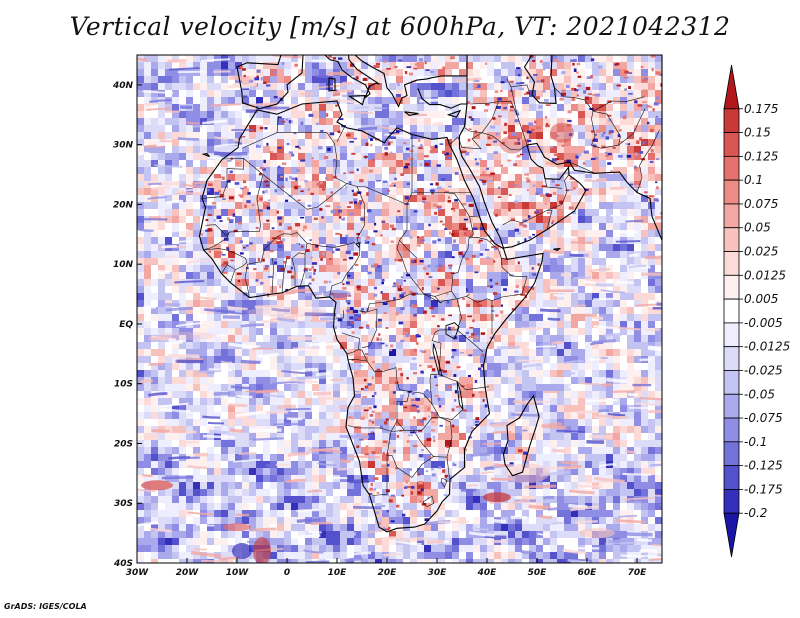 The height and width of the screenshot is (618, 800). Describe the element at coordinates (761, 109) in the screenshot. I see `colorbar-label: 0.175` at that location.